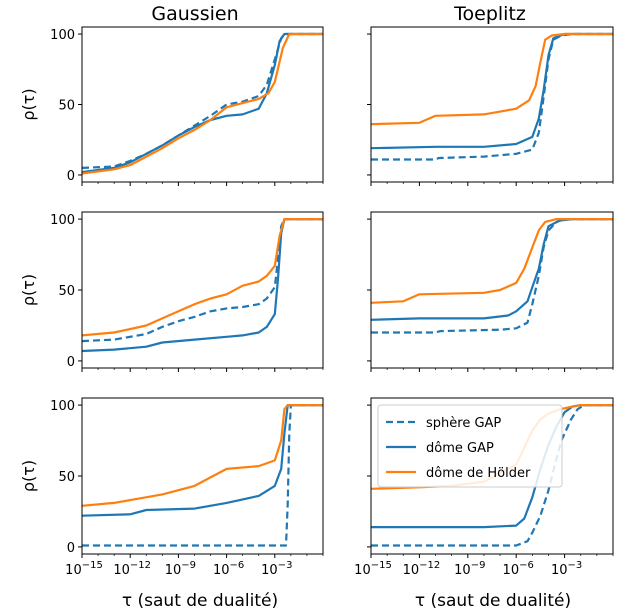 The image size is (626, 613). I want to click on legend-label: sphère GAP, so click(463, 423).